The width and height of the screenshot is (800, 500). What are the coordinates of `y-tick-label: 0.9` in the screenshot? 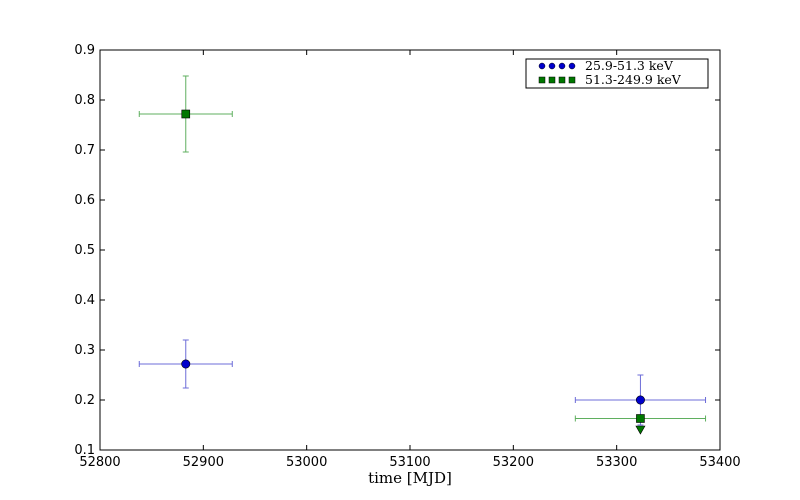 It's located at (84, 50).